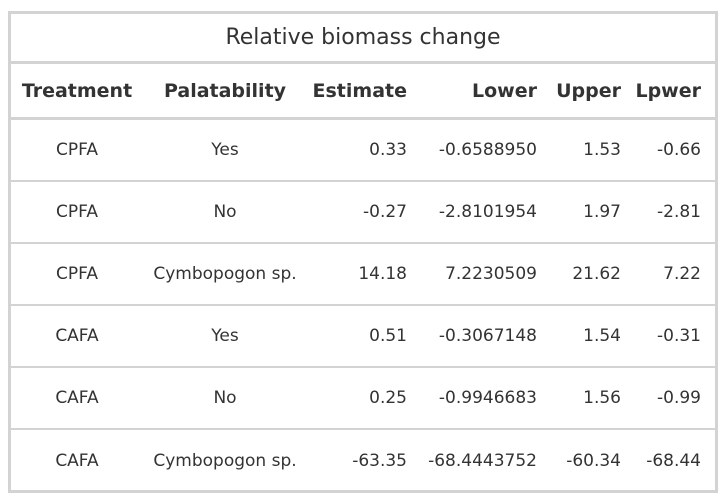 This screenshot has width=726, height=502. What do you see at coordinates (679, 336) in the screenshot?
I see `cell-lpwer: -0.31` at bounding box center [679, 336].